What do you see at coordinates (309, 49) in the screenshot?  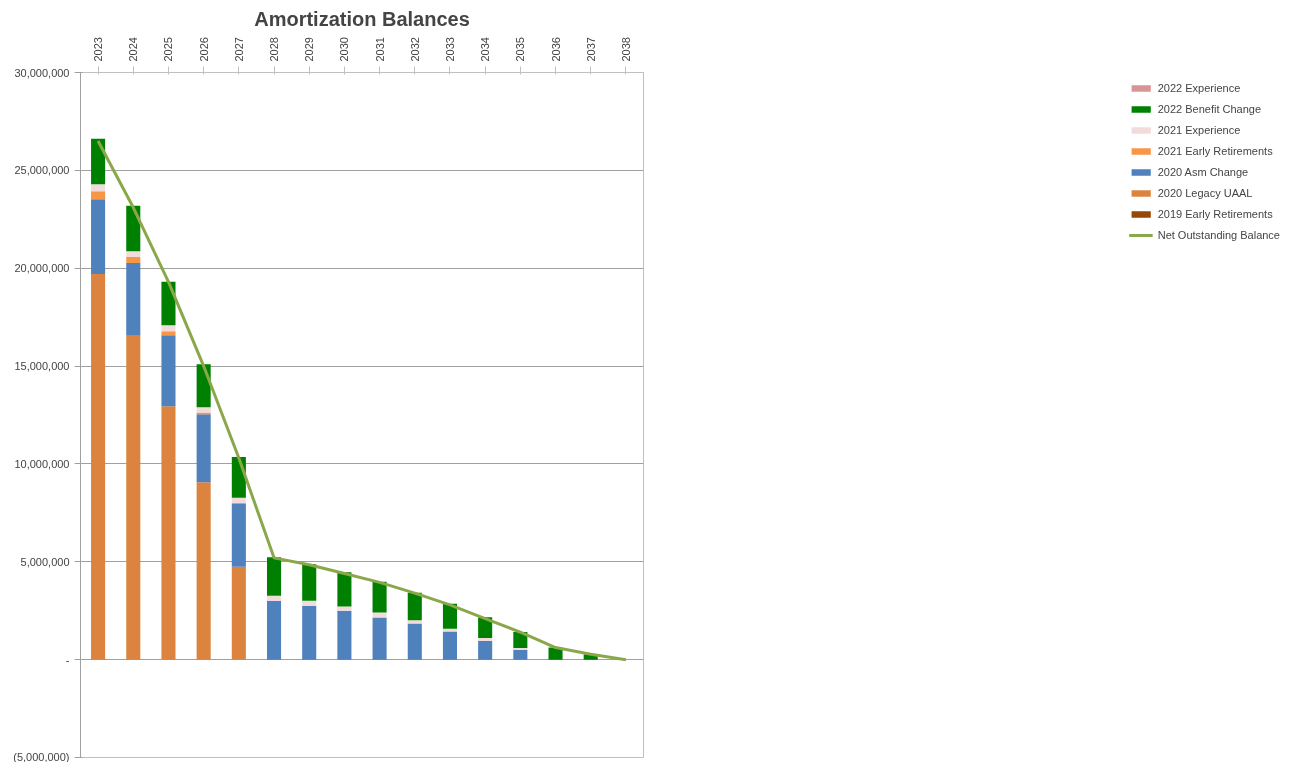 I see `x-tick-label: 2029` at bounding box center [309, 49].